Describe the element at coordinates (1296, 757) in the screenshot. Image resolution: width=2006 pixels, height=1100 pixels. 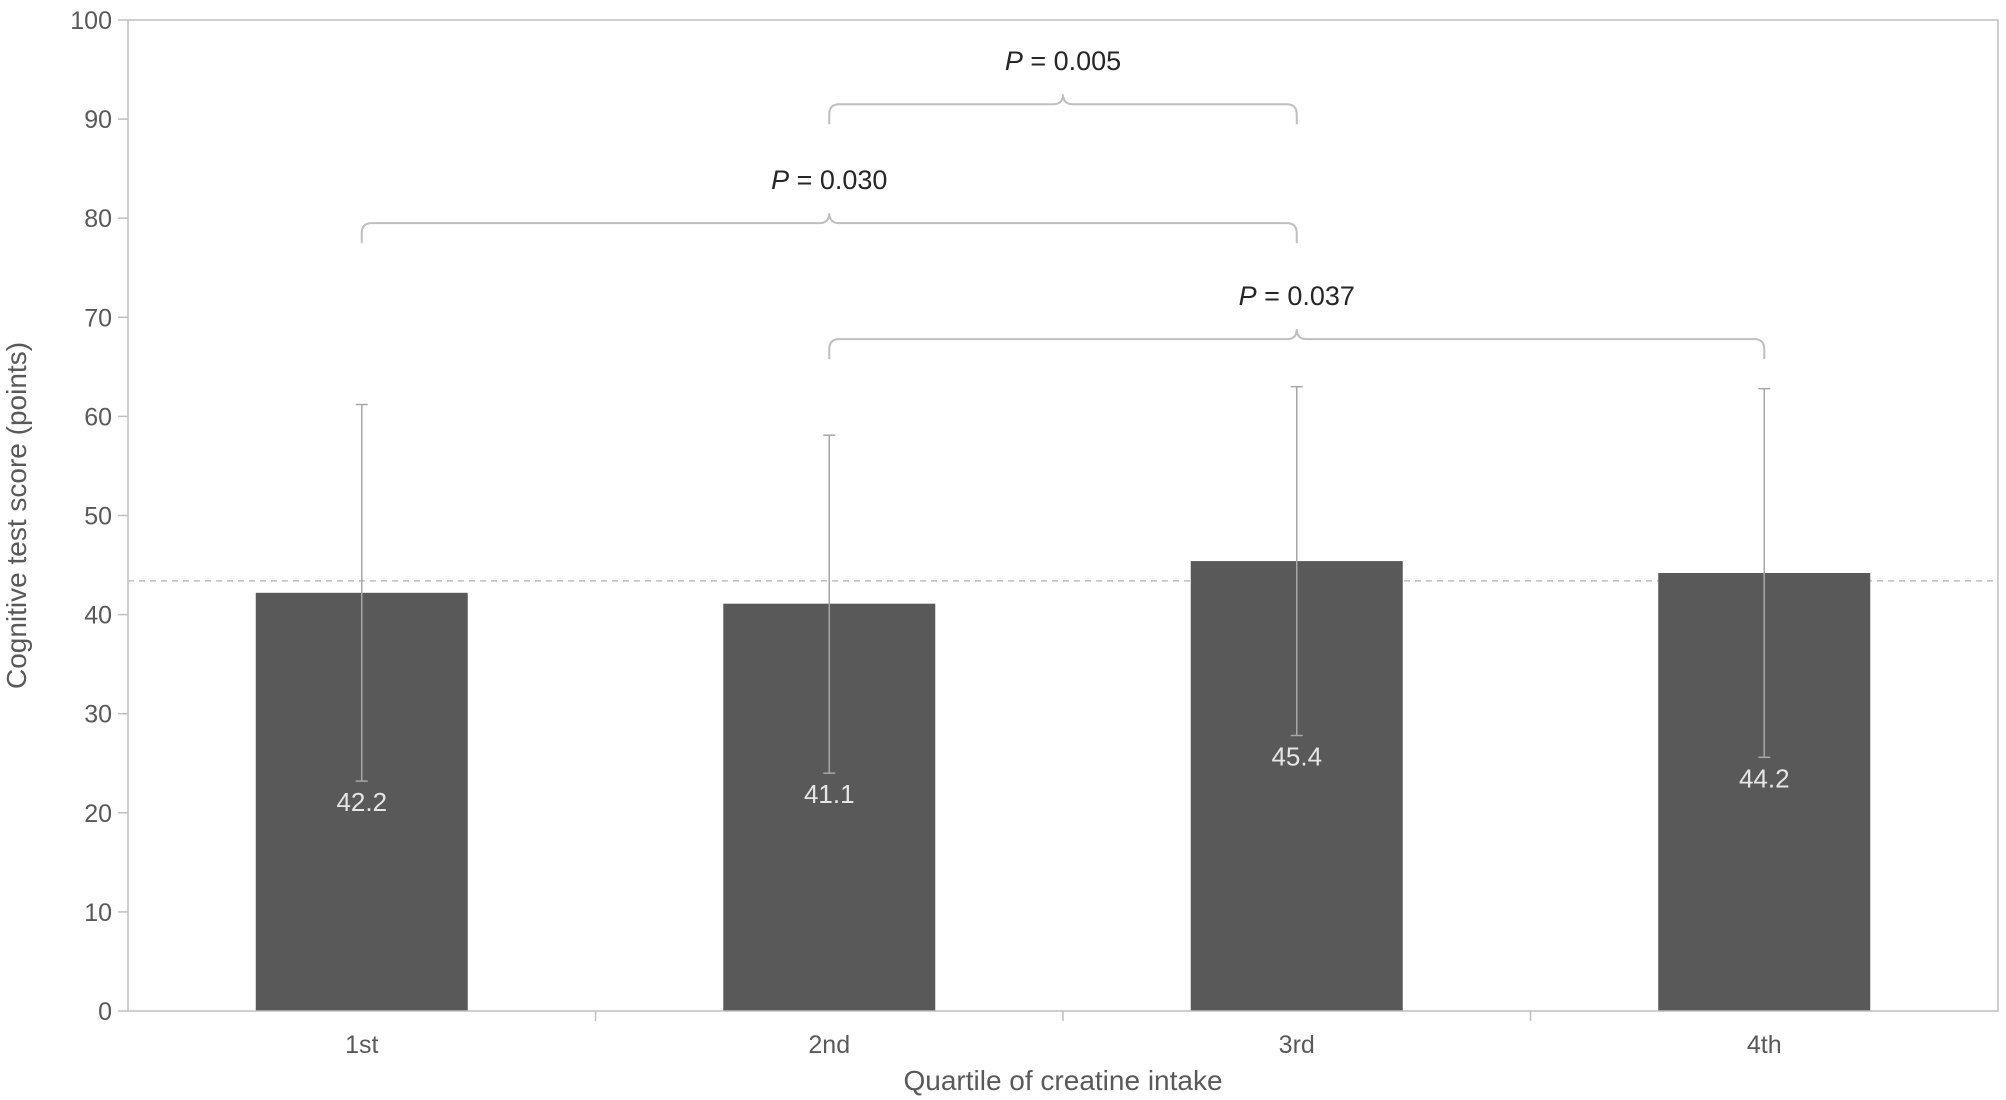
I see `bar-value-label: 45.4` at that location.